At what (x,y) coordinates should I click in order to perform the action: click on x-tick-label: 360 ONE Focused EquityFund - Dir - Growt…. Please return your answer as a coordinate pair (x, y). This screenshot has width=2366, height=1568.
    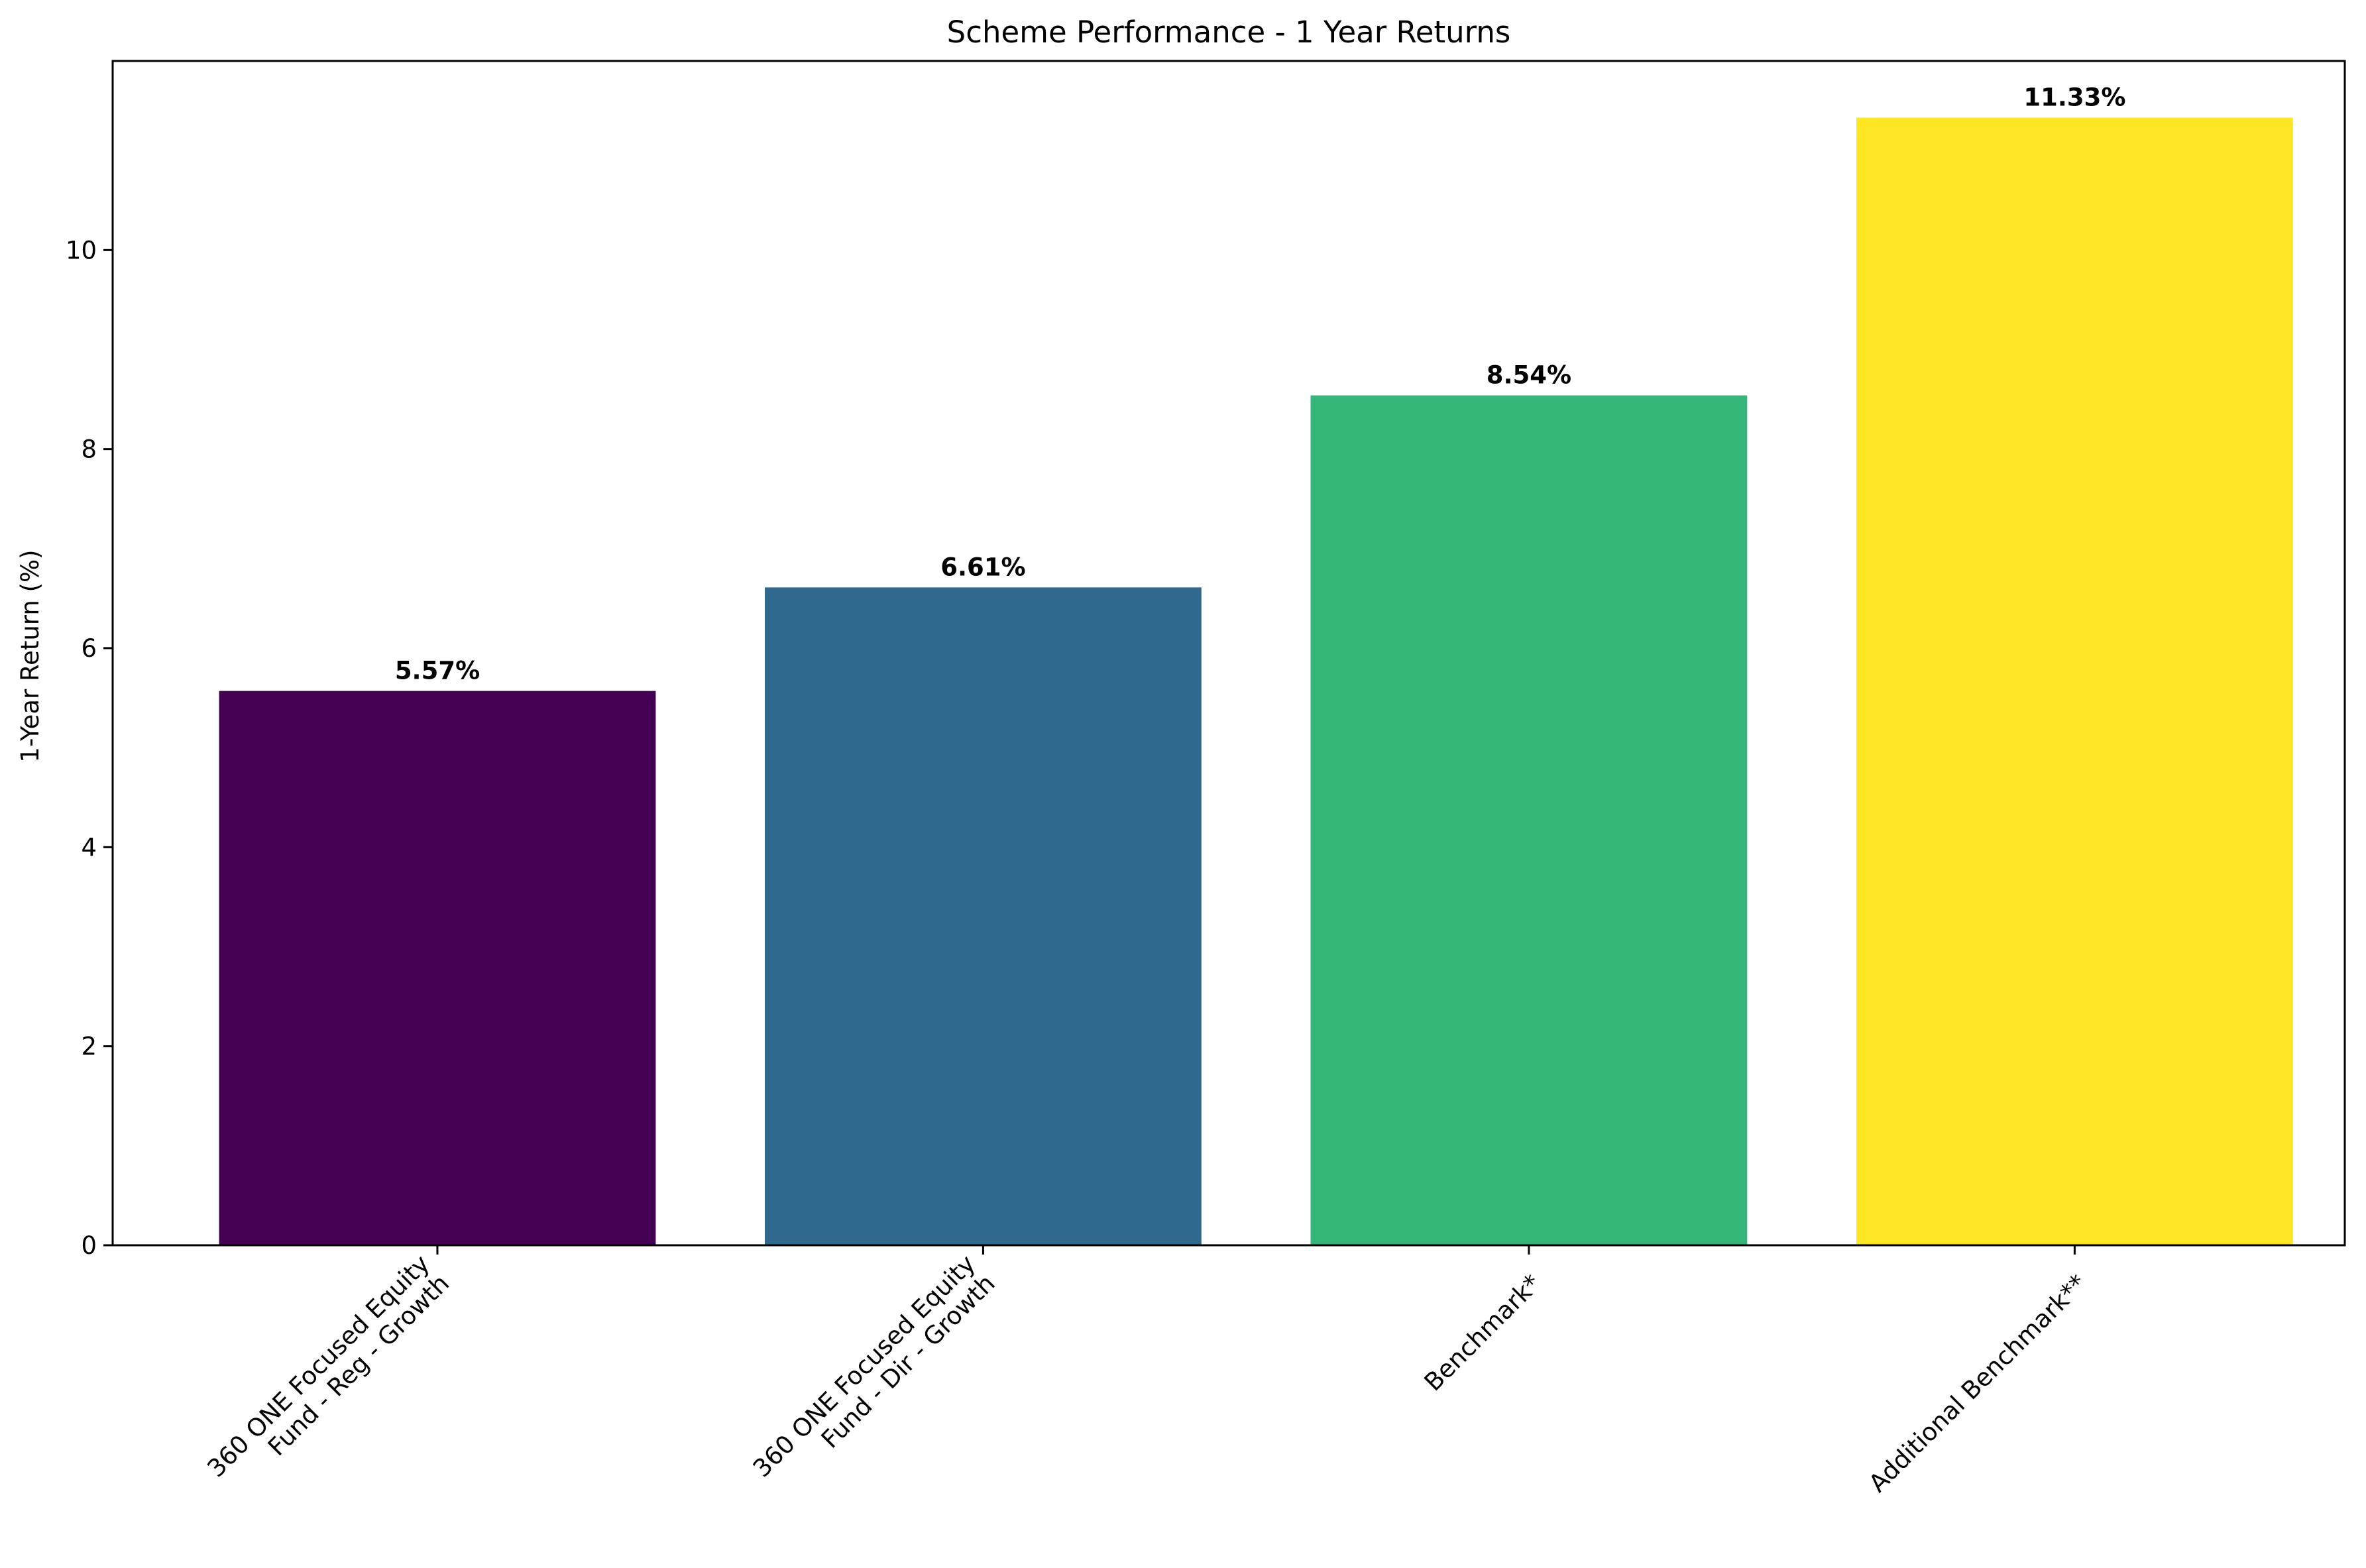
    Looking at the image, I should click on (874, 1375).